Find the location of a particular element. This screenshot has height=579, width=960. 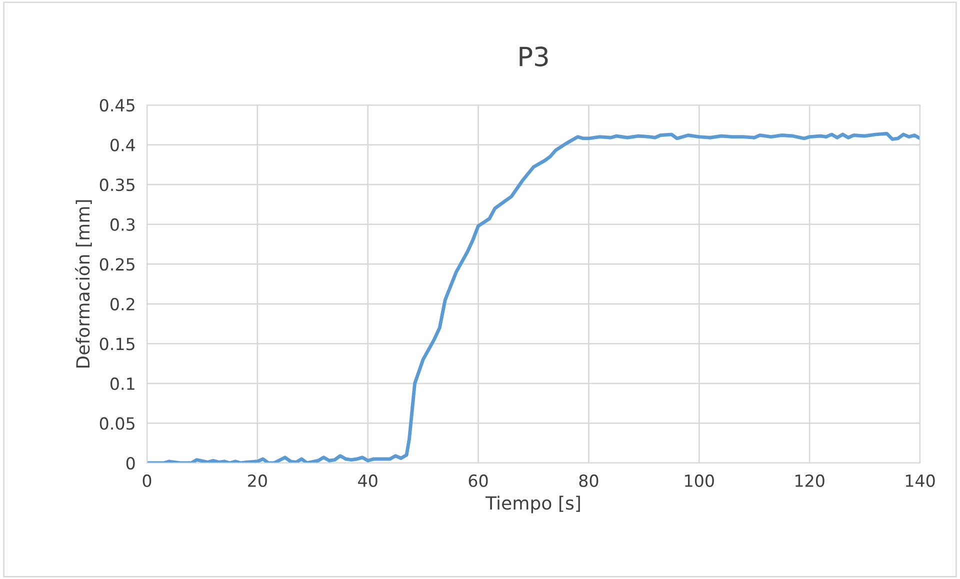

x-axis-title: Tiempo [s] is located at coordinates (532, 505).